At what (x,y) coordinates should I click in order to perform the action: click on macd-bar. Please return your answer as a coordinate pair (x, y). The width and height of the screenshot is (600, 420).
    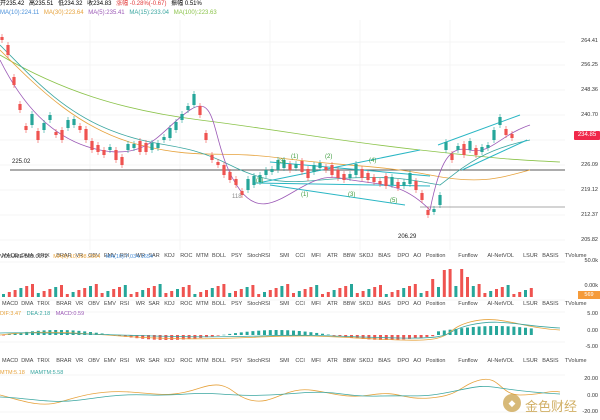
    Looking at the image, I should click on (206, 336).